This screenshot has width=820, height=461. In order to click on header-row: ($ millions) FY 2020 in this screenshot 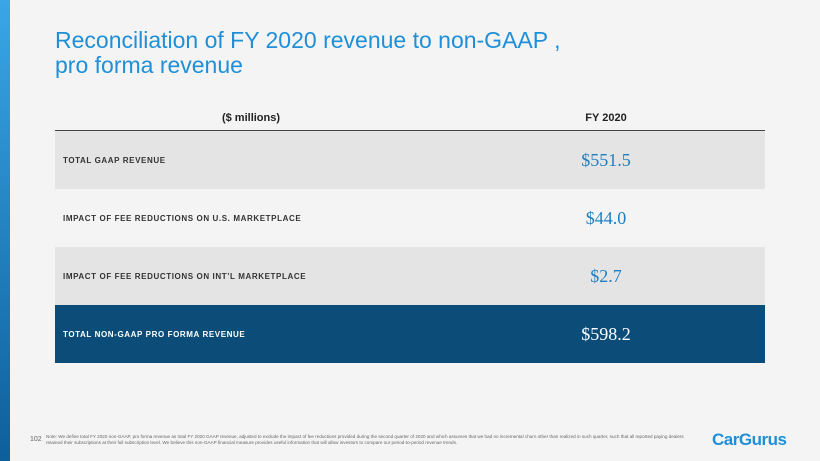, I will do `click(410, 118)`.